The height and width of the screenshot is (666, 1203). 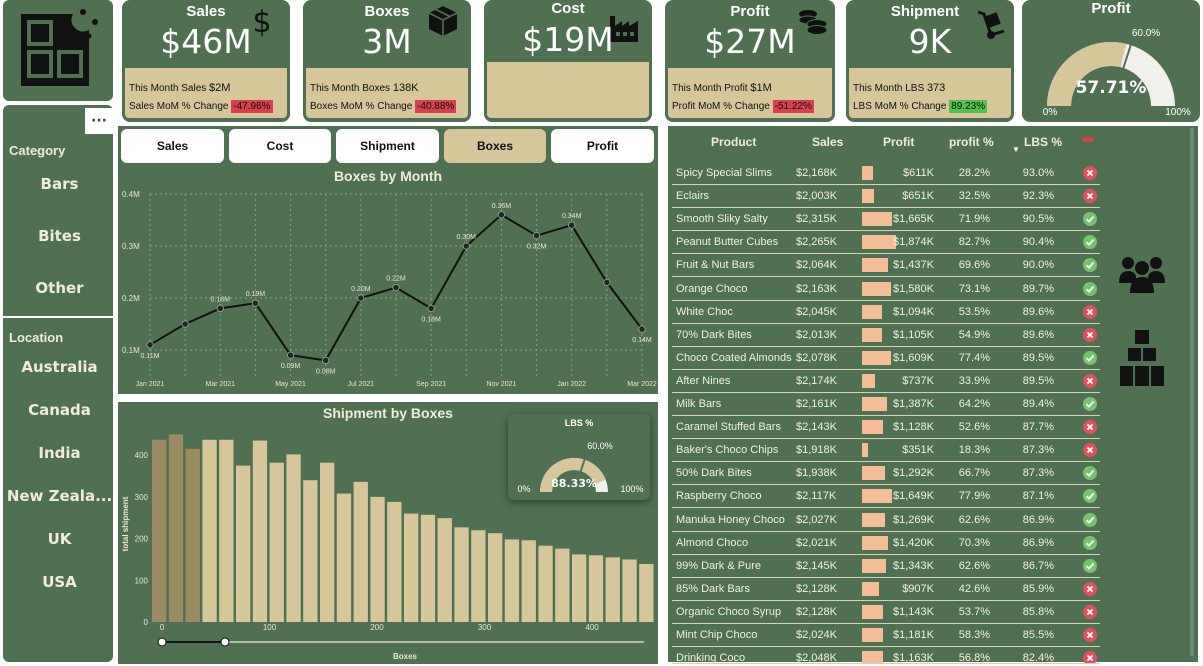 What do you see at coordinates (899, 142) in the screenshot?
I see `header-profit: Profit` at bounding box center [899, 142].